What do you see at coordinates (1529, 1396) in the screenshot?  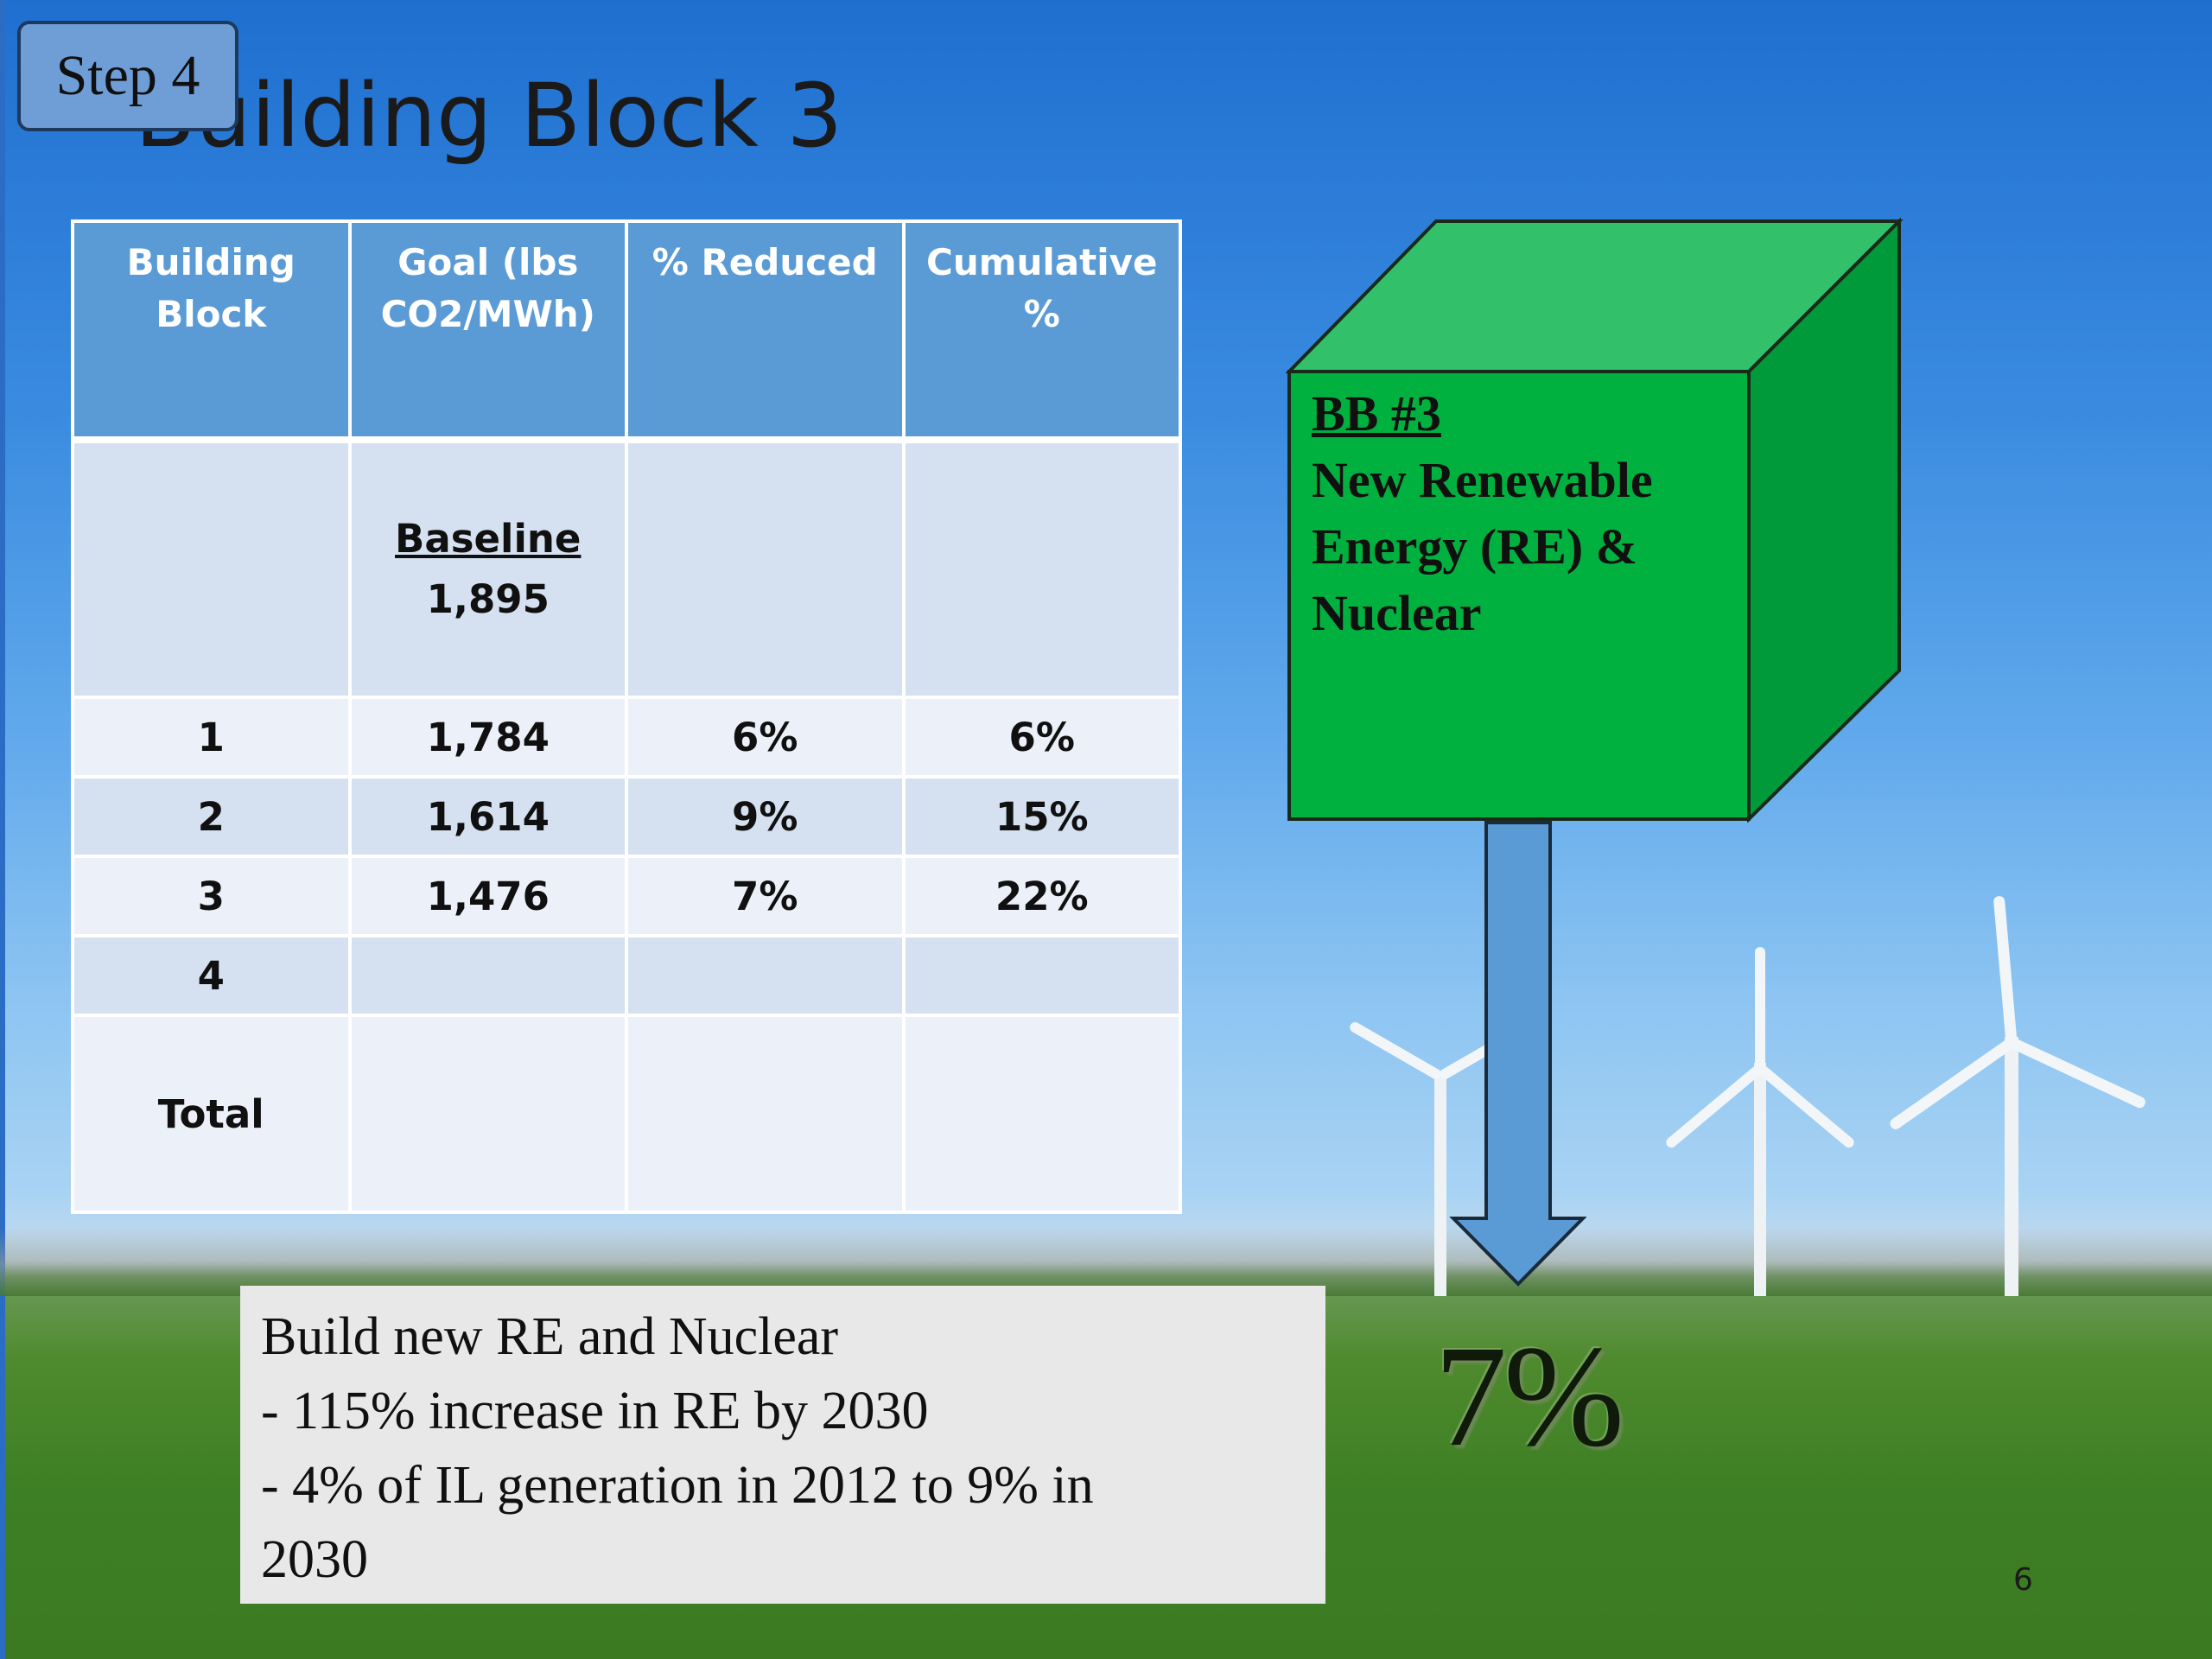 I see `reduction-percent: 7%` at bounding box center [1529, 1396].